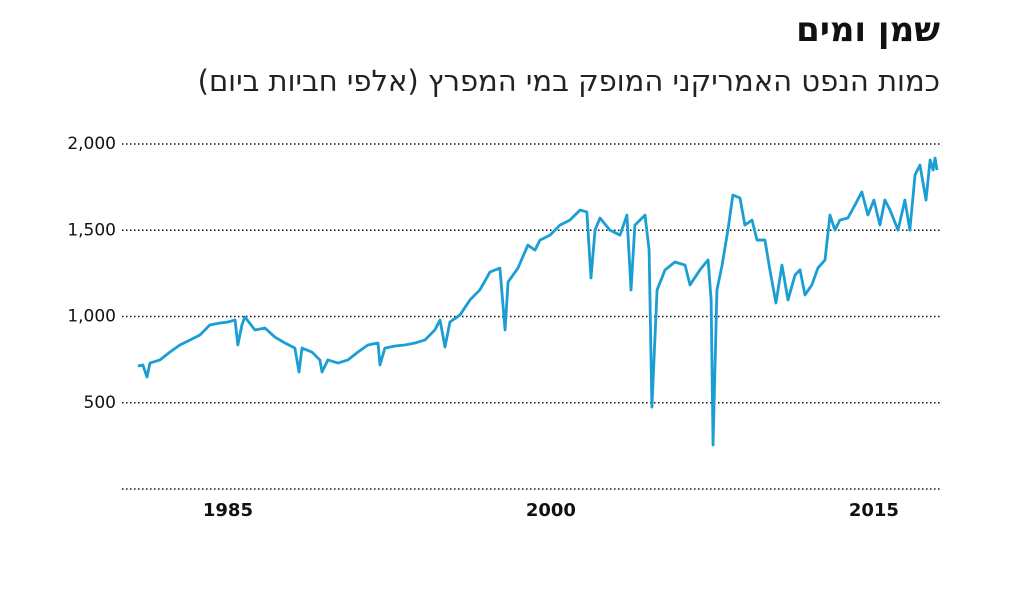  What do you see at coordinates (100, 403) in the screenshot?
I see `y-tick-label: 500` at bounding box center [100, 403].